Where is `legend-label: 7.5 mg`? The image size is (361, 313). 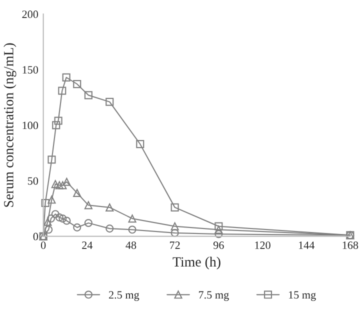 legend-label: 7.5 mg is located at coordinates (213, 296).